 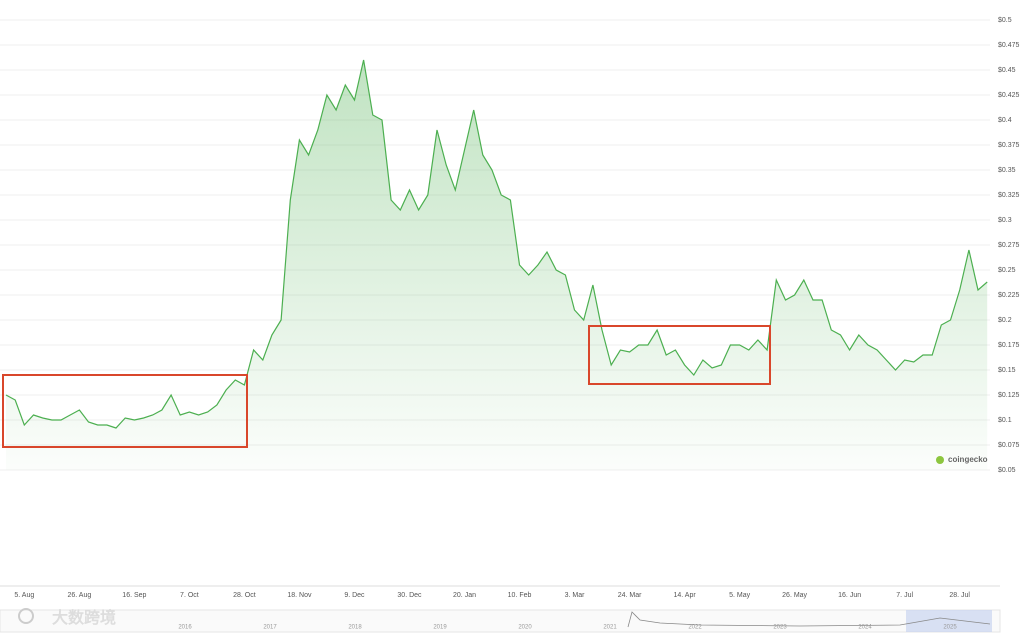 What do you see at coordinates (1009, 345) in the screenshot?
I see `y-tick-label: $0.175` at bounding box center [1009, 345].